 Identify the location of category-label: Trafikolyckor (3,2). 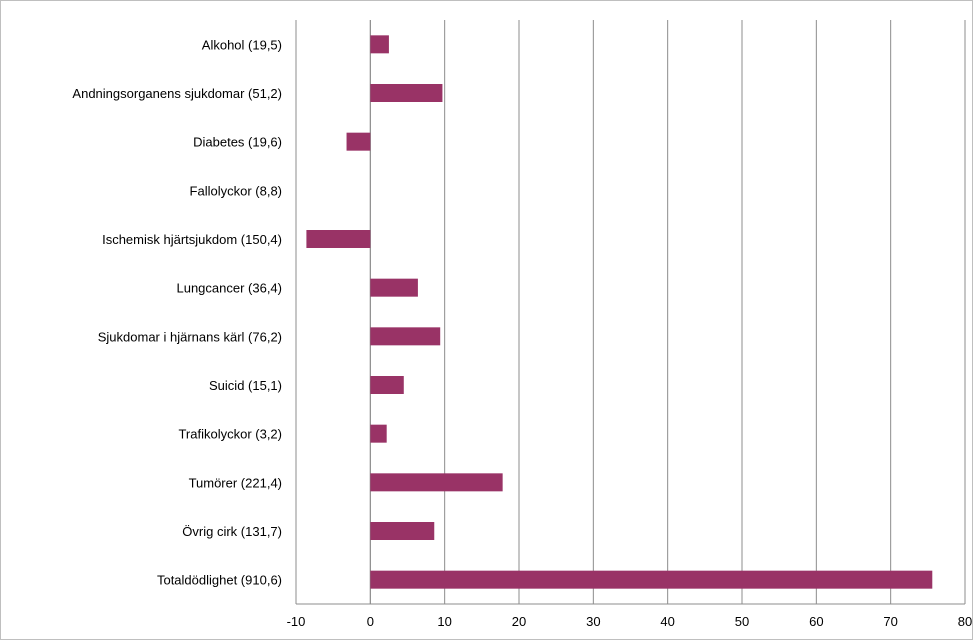
(230, 434).